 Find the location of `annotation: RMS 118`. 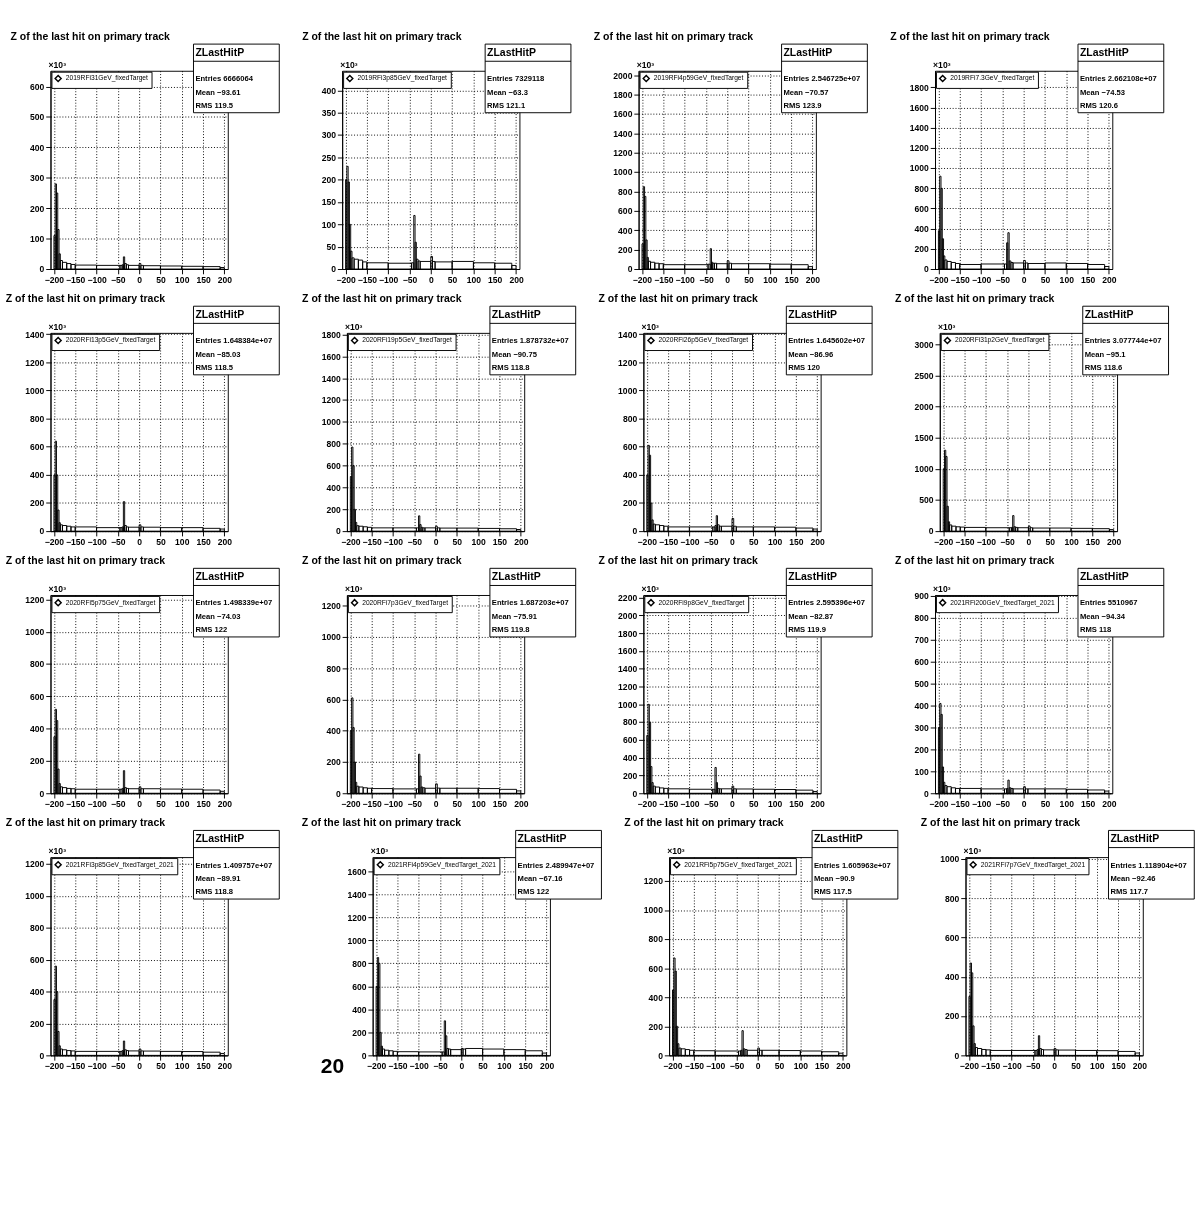

annotation: RMS 118 is located at coordinates (1095, 630).